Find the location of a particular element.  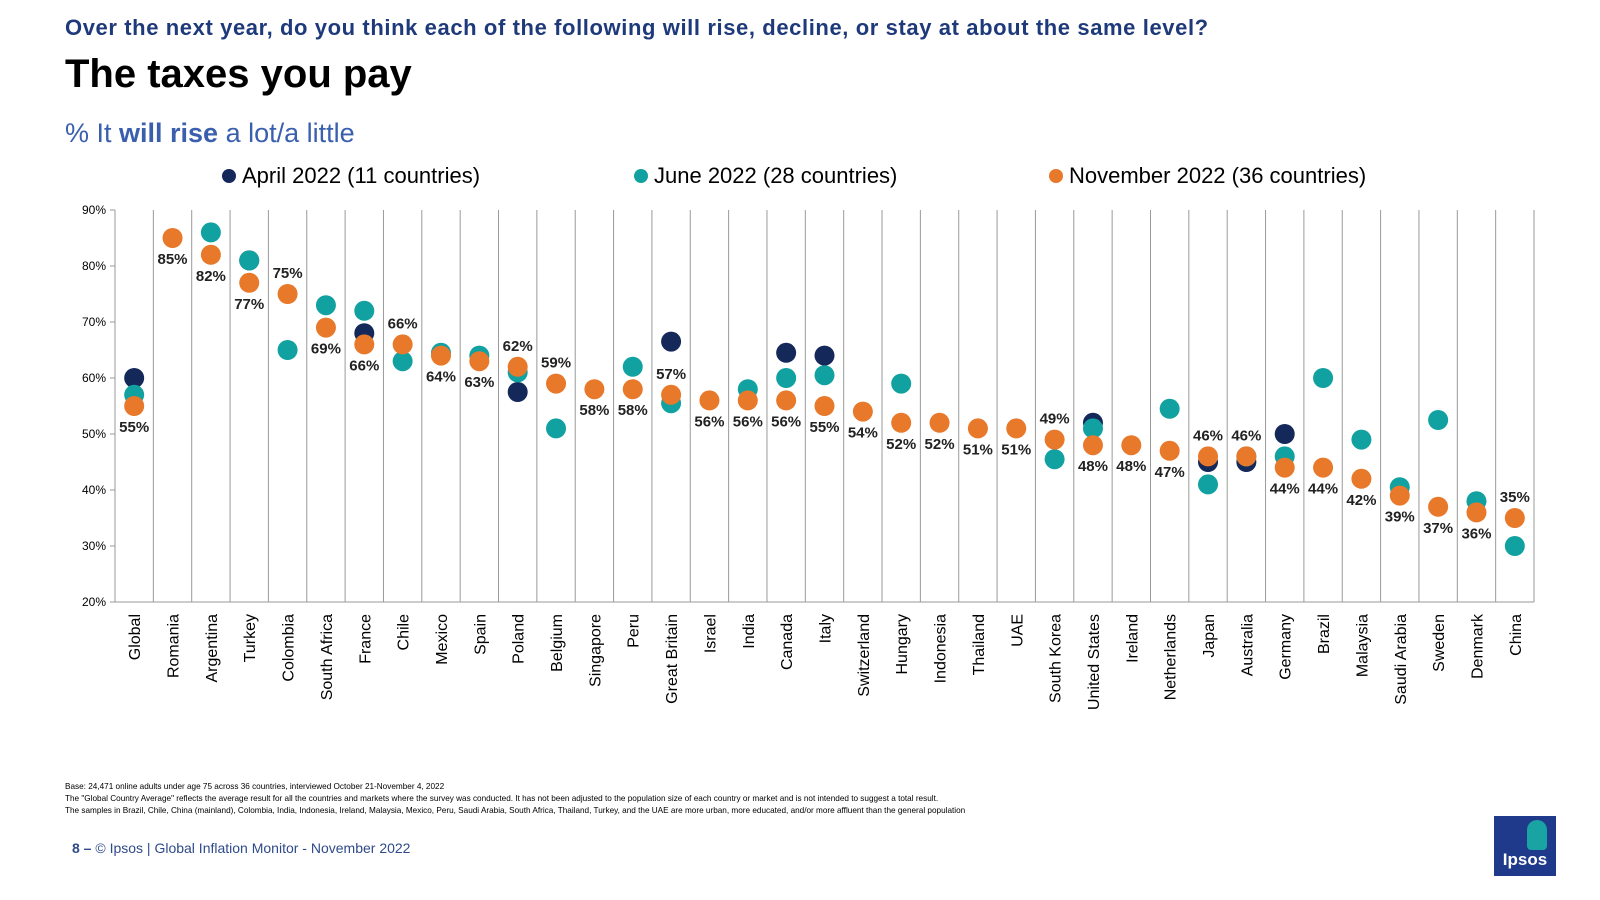

category-label: Indonesia is located at coordinates (941, 648).